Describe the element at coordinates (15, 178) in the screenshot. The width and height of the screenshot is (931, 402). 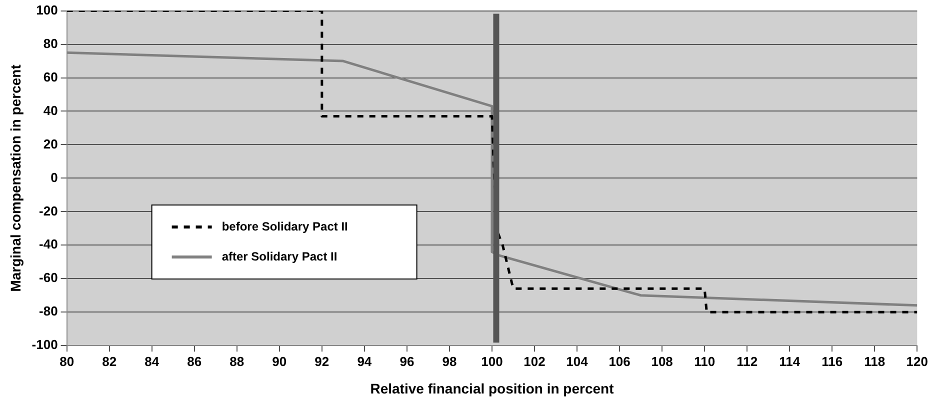
I see `y-axis-title: Marginal compensation in percent` at that location.